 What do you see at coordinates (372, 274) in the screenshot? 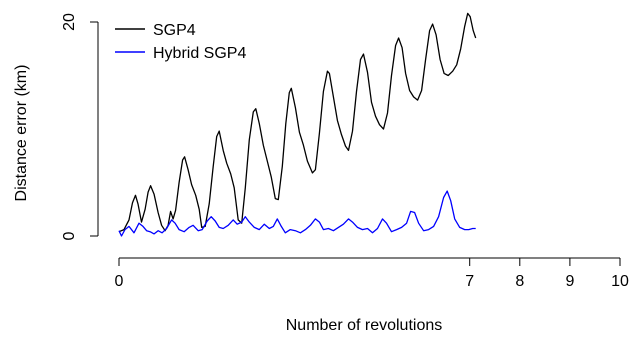
I see `x-axis-ticks: 0 7 8 9 10` at bounding box center [372, 274].